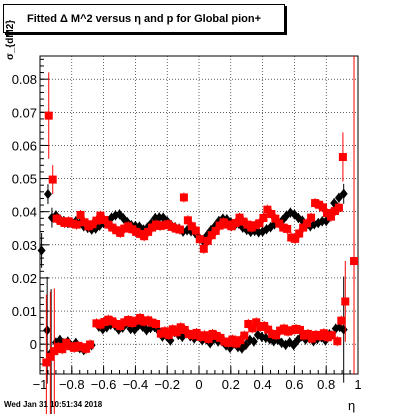 Image resolution: width=400 pixels, height=414 pixels. What do you see at coordinates (53, 404) in the screenshot?
I see `timestamp-footer: Wed Jan 31 10:51:34 2018` at bounding box center [53, 404].